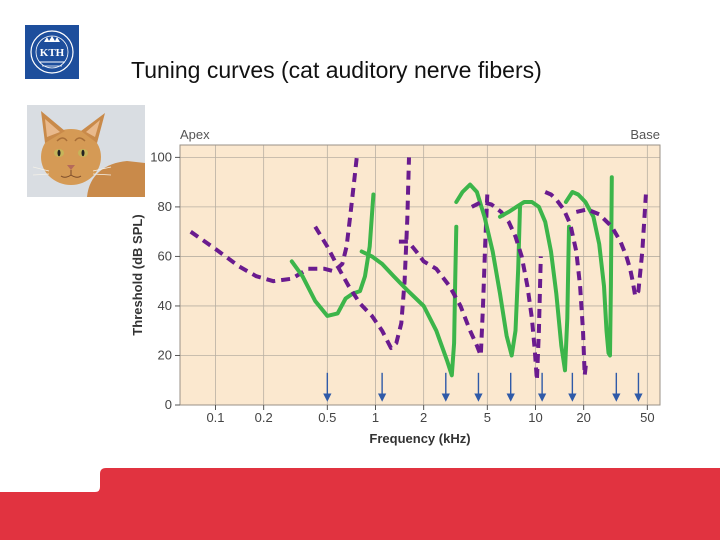 This screenshot has width=720, height=540. What do you see at coordinates (332, 255) in the screenshot?
I see `tuning-curve-2-green` at bounding box center [332, 255].